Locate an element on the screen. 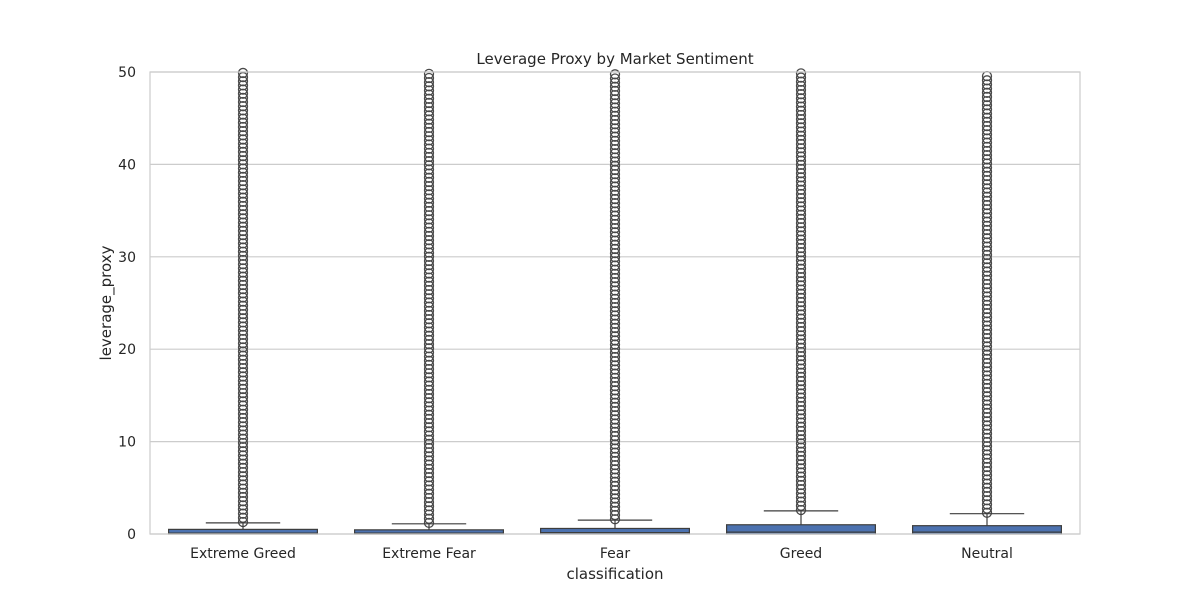  y-tick-label: 10 is located at coordinates (127, 443).